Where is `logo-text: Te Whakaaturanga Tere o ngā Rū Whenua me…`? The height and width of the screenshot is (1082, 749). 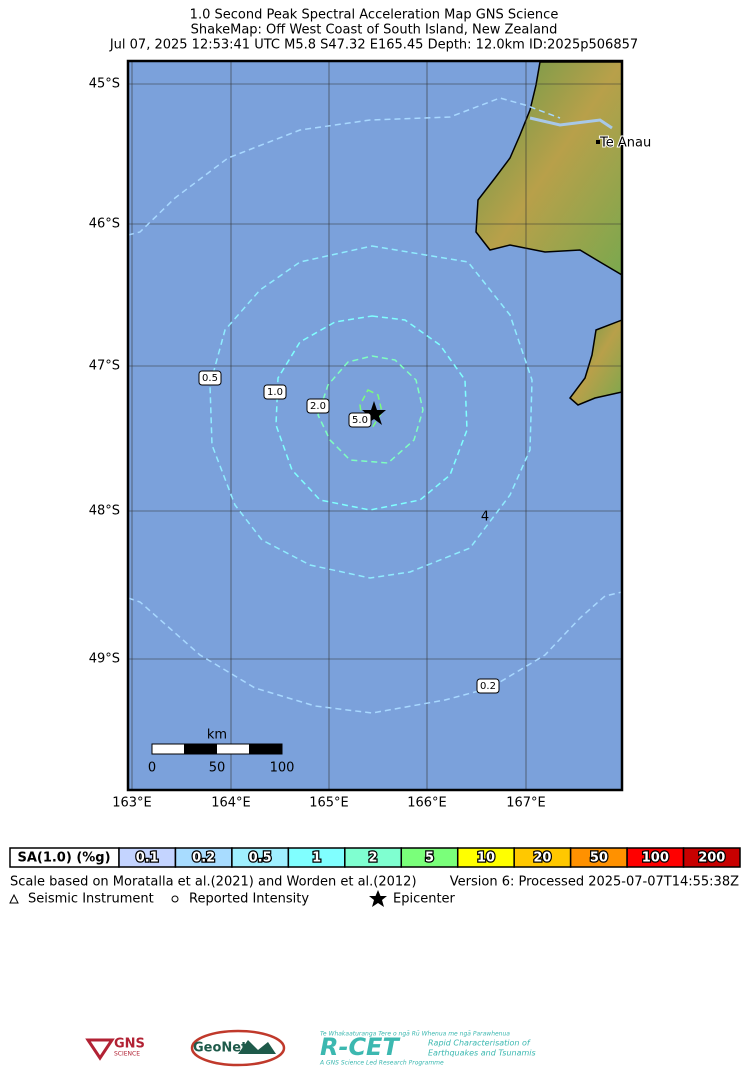
logo-text: Te Whakaaturanga Tere o ngā Rū Whenua me… is located at coordinates (415, 1034).